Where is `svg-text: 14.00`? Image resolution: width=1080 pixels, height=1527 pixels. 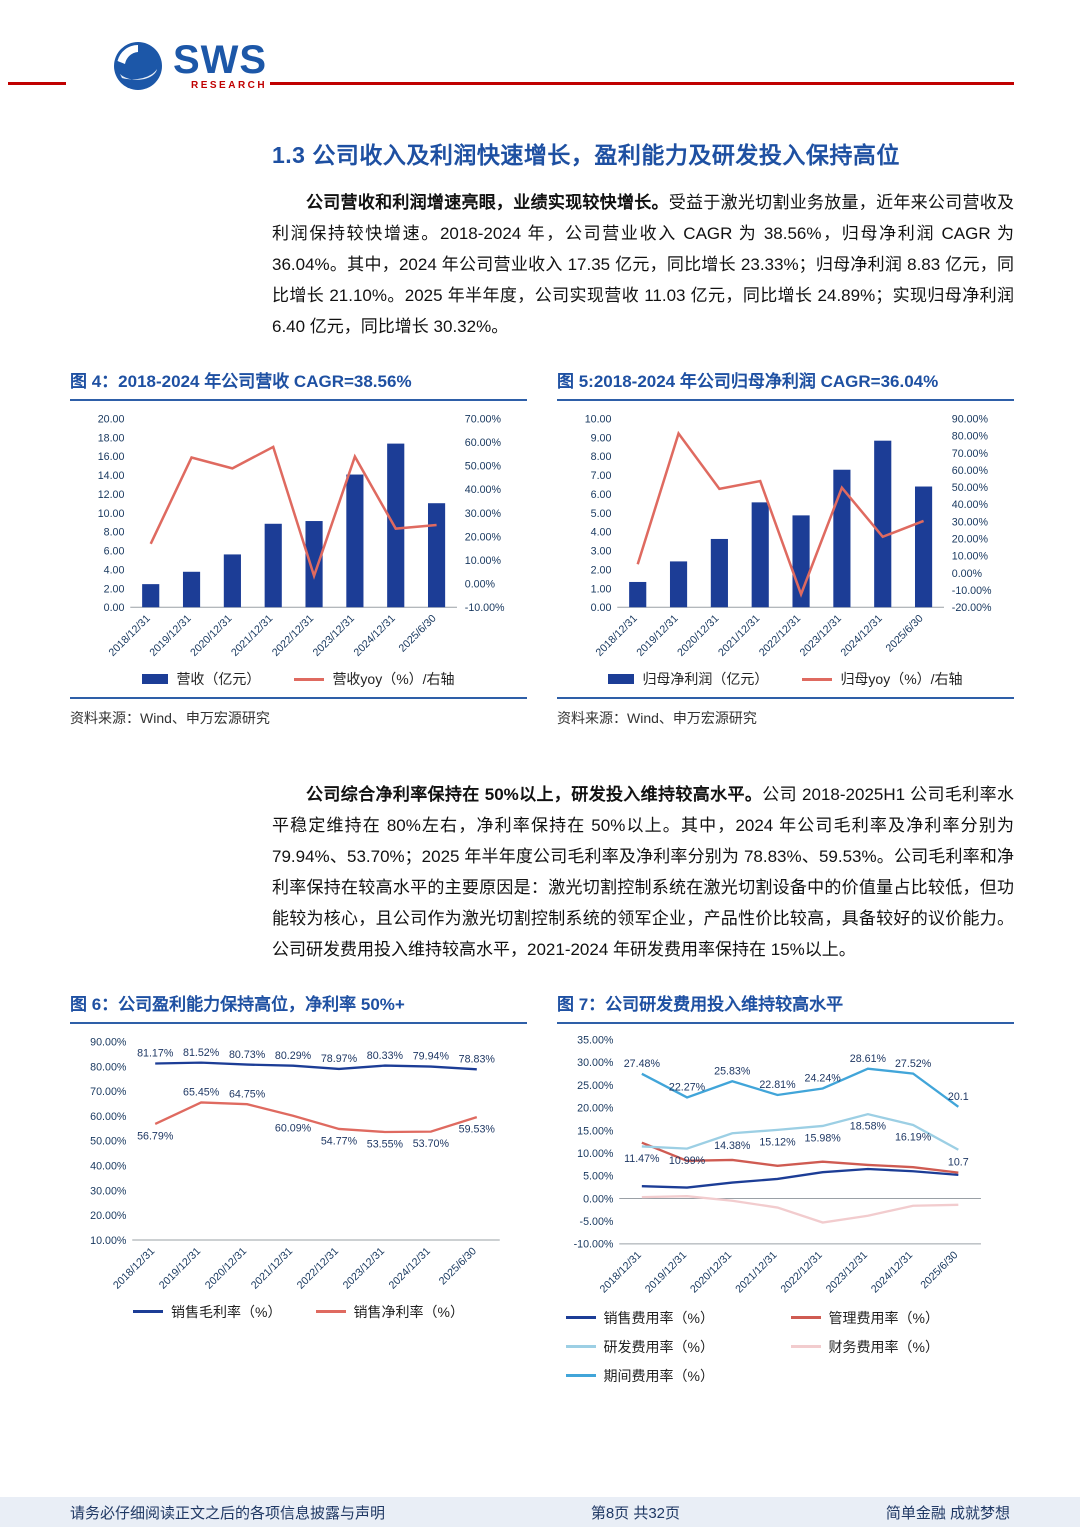
svg-text: 14.00 is located at coordinates (111, 476).